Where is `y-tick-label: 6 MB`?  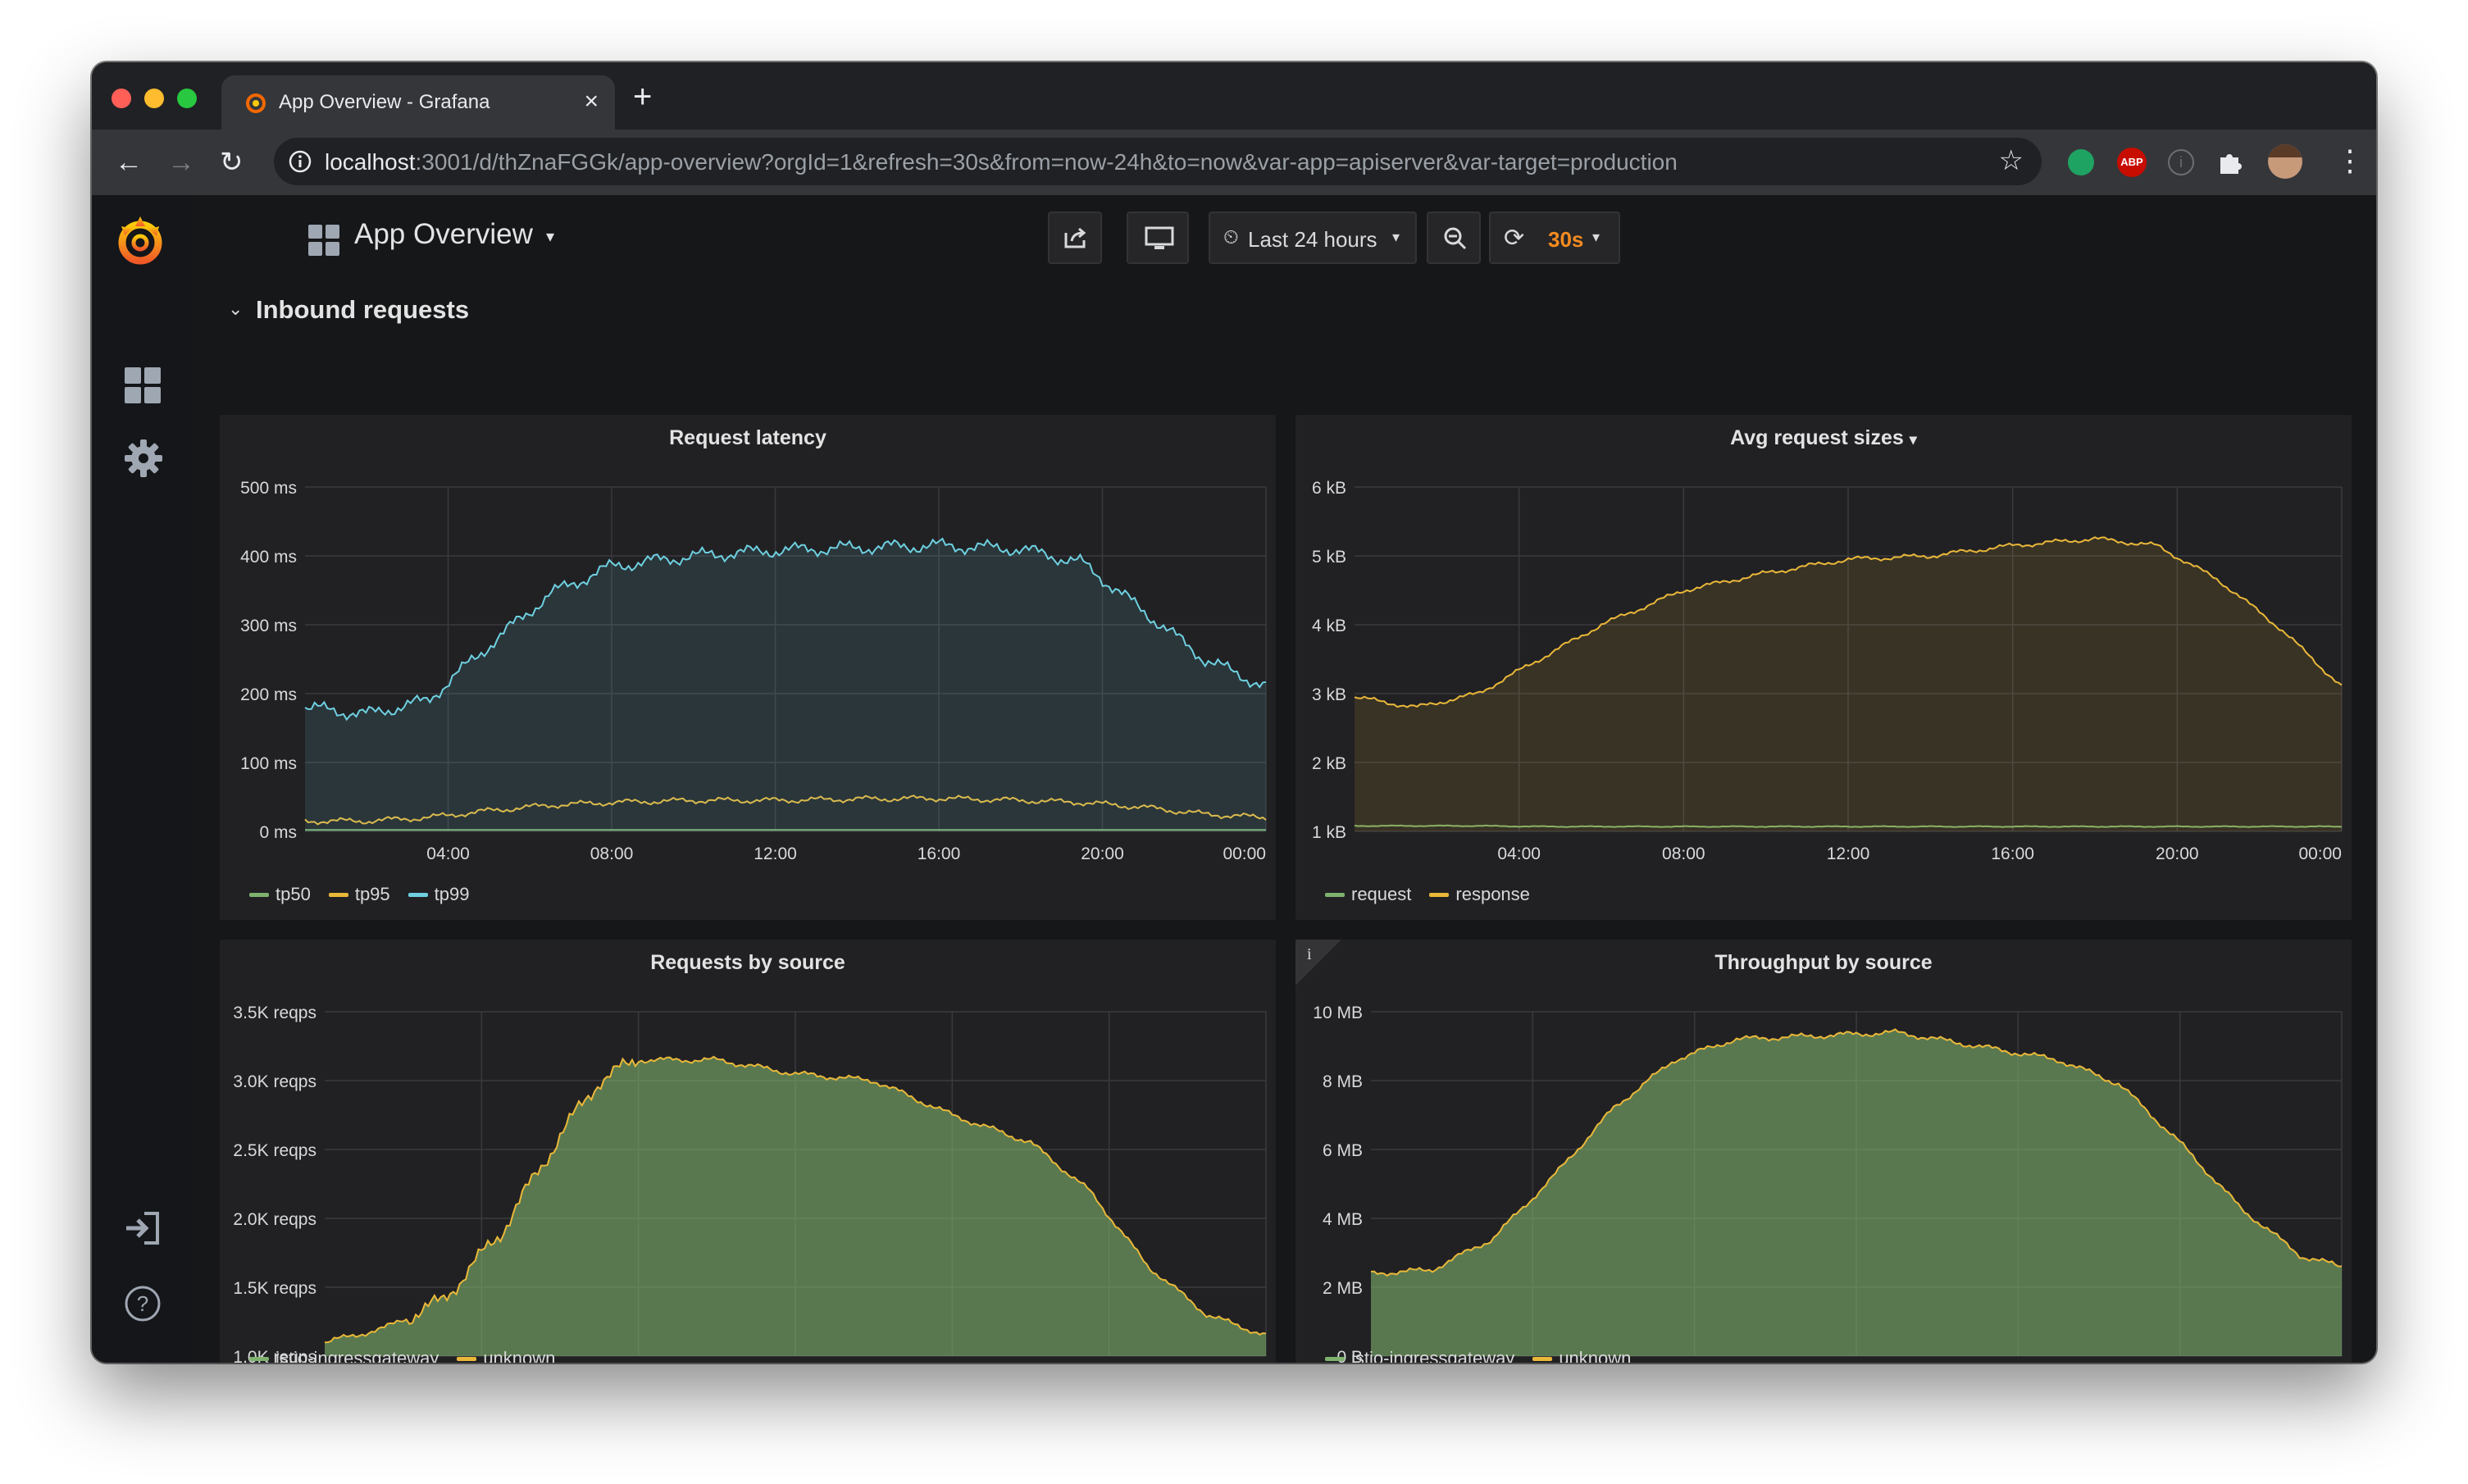
y-tick-label: 6 MB is located at coordinates (1343, 1150).